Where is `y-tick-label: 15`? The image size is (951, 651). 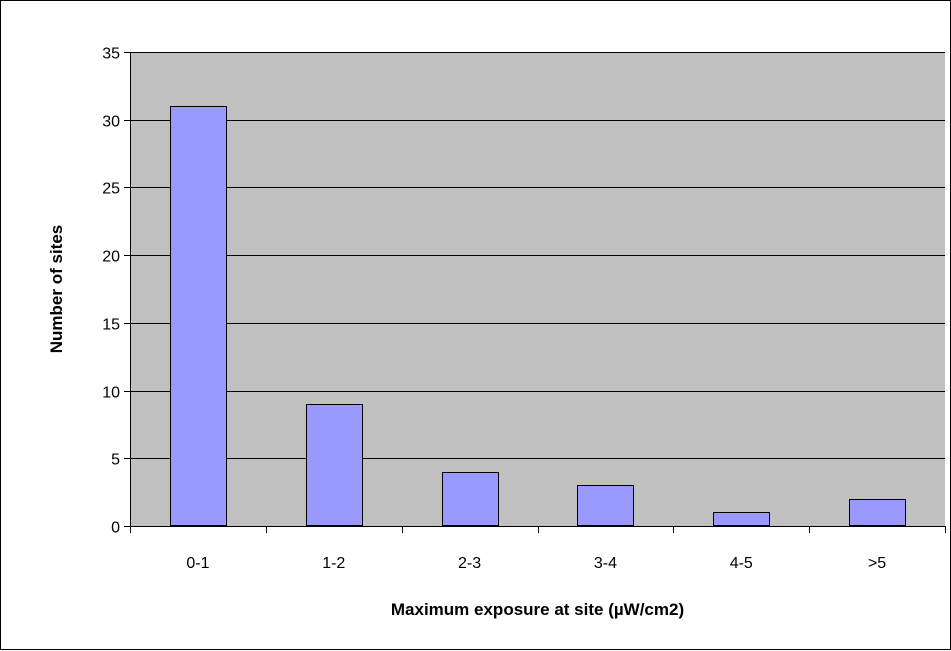
y-tick-label: 15 is located at coordinates (111, 325).